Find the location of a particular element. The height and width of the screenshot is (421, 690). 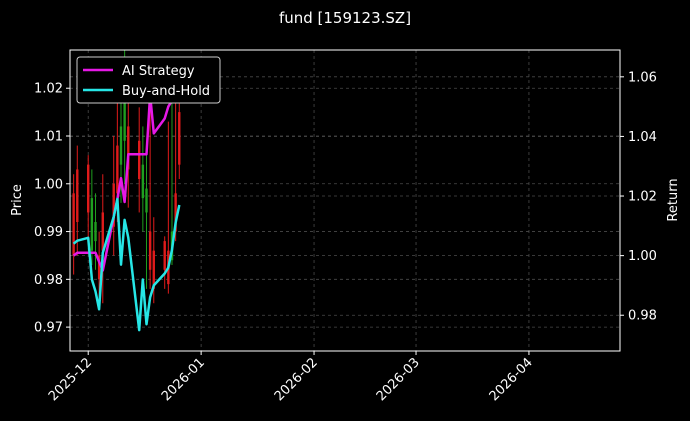

y-tick-label: 1.01 is located at coordinates (48, 137).